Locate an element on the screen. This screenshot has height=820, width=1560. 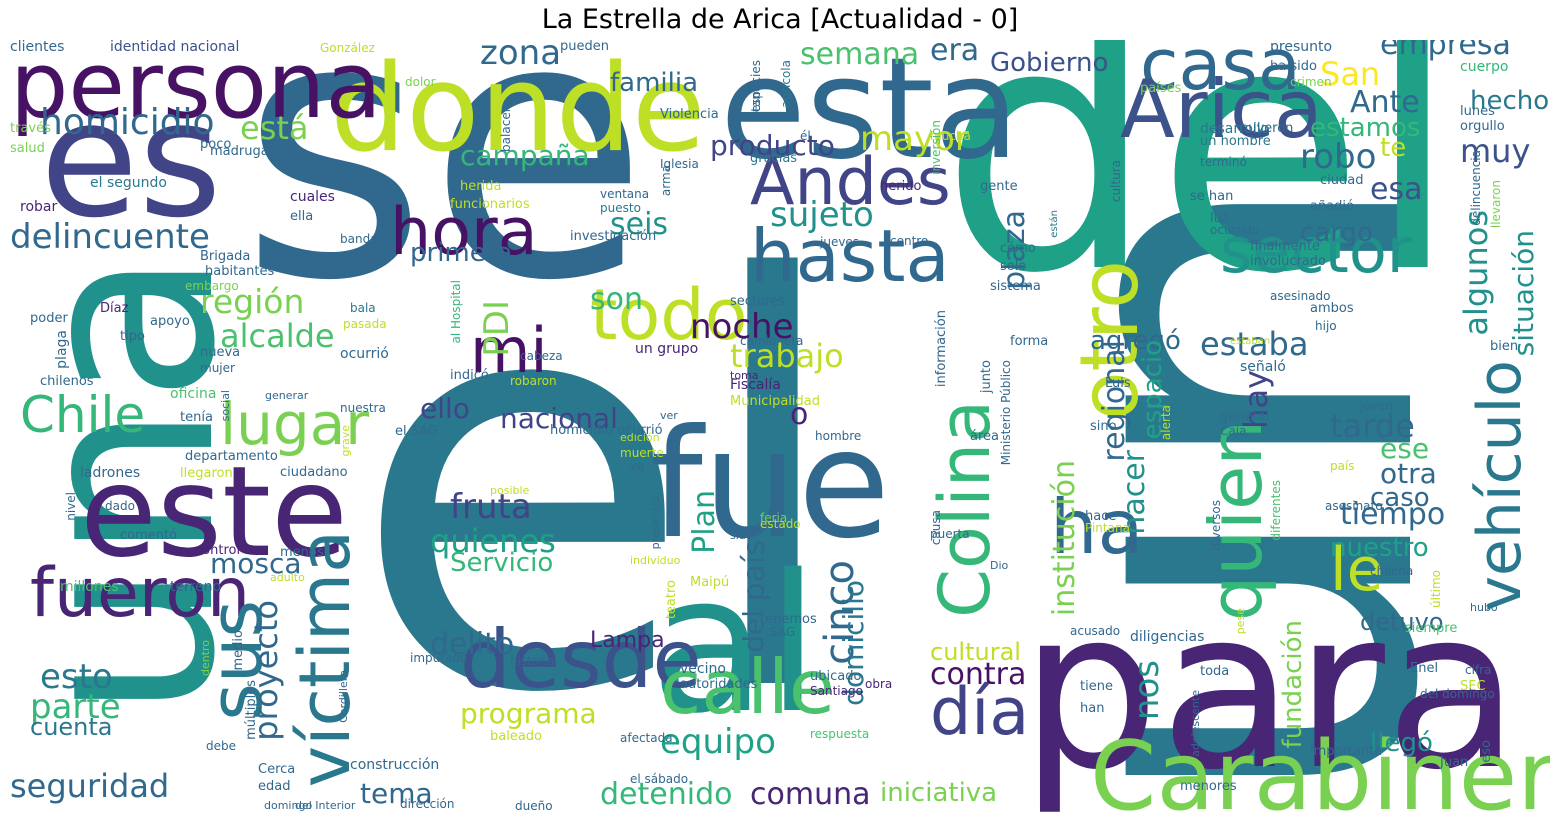
word-pais-small: país is located at coordinates (1342, 466).